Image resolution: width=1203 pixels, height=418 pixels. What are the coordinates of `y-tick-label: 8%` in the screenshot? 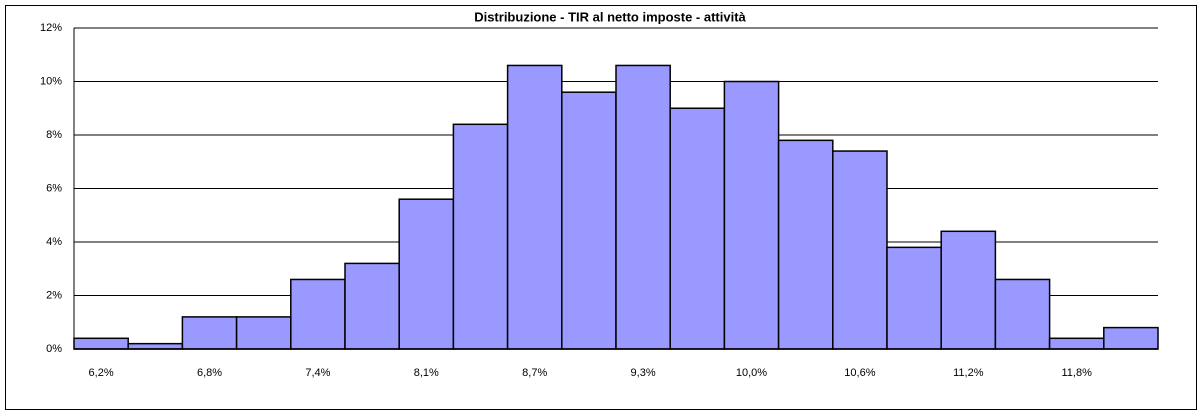 It's located at (54, 135).